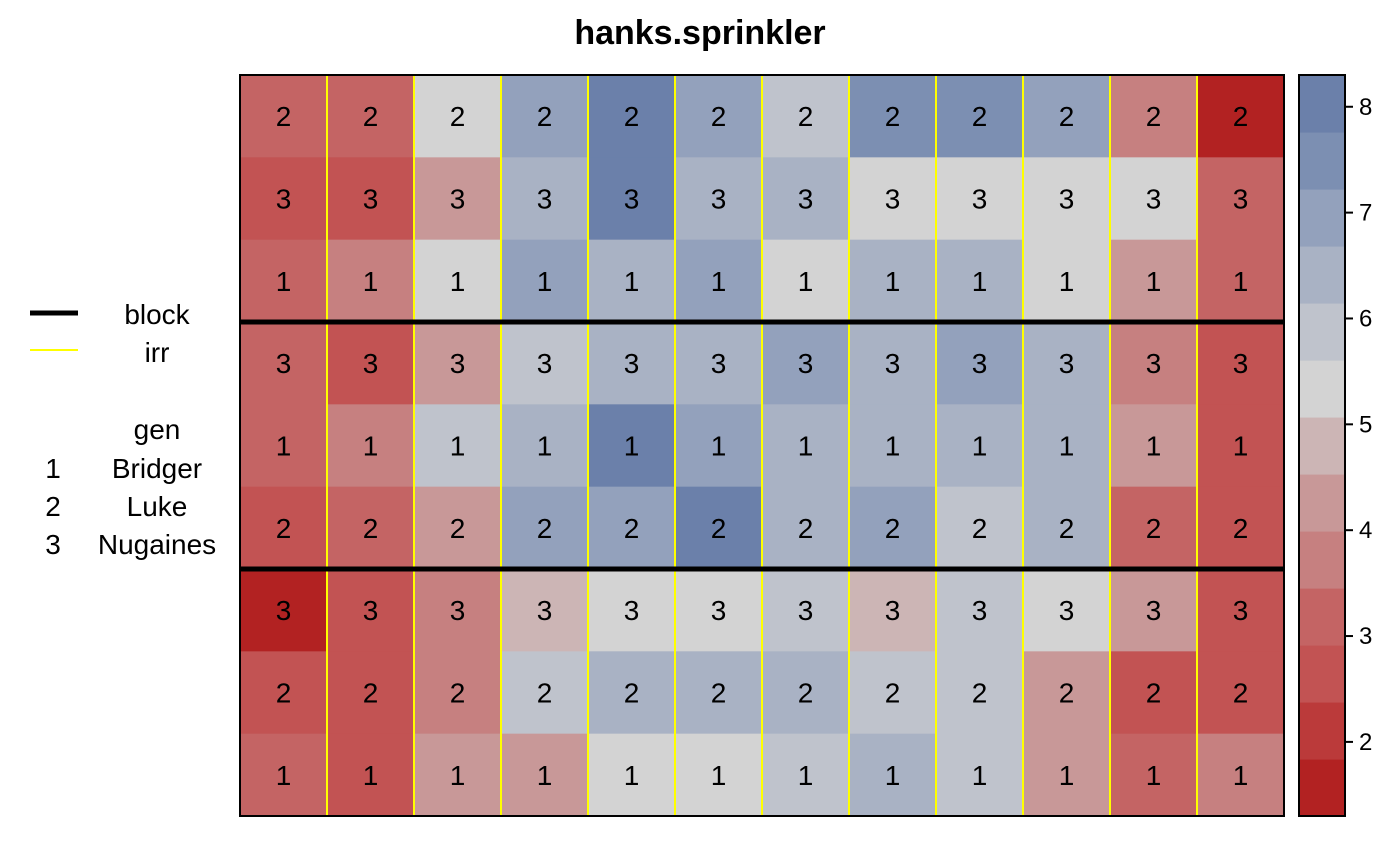 The width and height of the screenshot is (1400, 866). Describe the element at coordinates (157, 429) in the screenshot. I see `legend-gen-heading: gen` at that location.